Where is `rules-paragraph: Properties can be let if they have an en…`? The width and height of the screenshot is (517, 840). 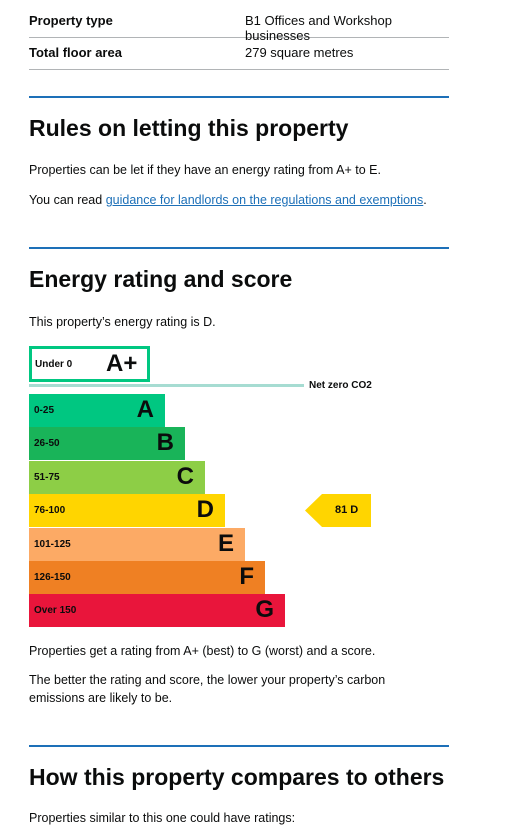 rules-paragraph: Properties can be let if they have an en… is located at coordinates (205, 170).